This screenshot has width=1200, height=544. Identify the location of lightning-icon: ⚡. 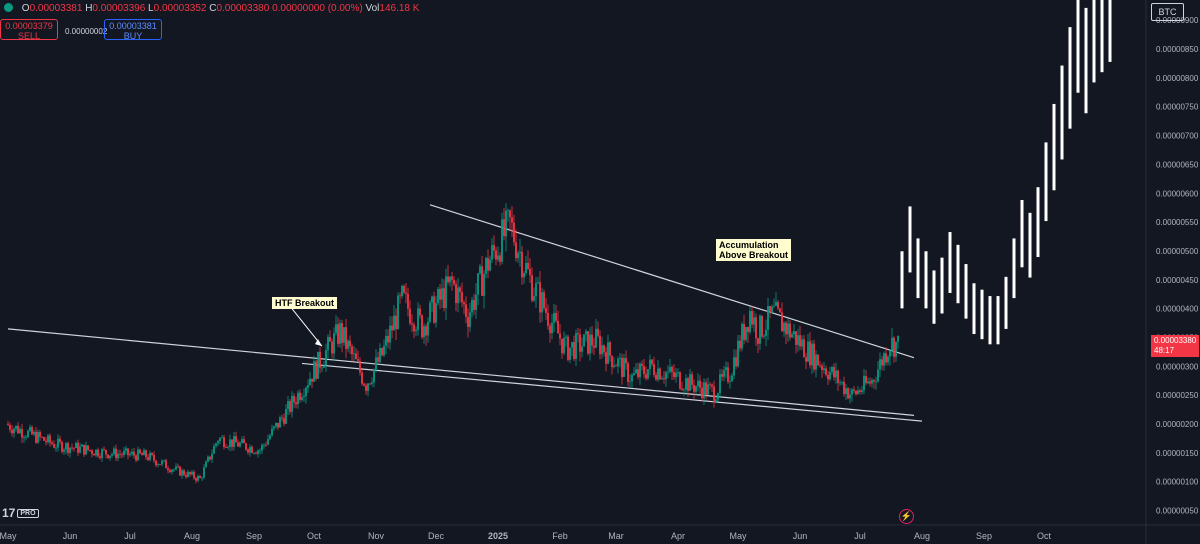
(906, 516).